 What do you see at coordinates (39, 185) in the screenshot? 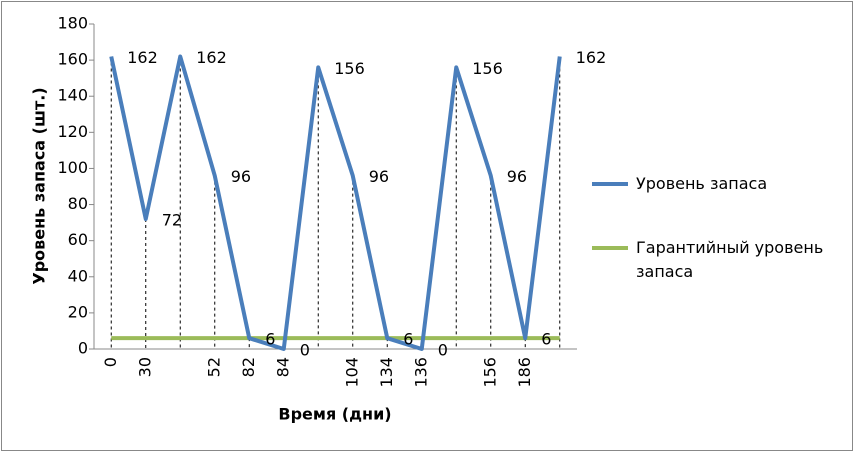
I see `y-axis-title: Уровень запаса (шт.)` at bounding box center [39, 185].